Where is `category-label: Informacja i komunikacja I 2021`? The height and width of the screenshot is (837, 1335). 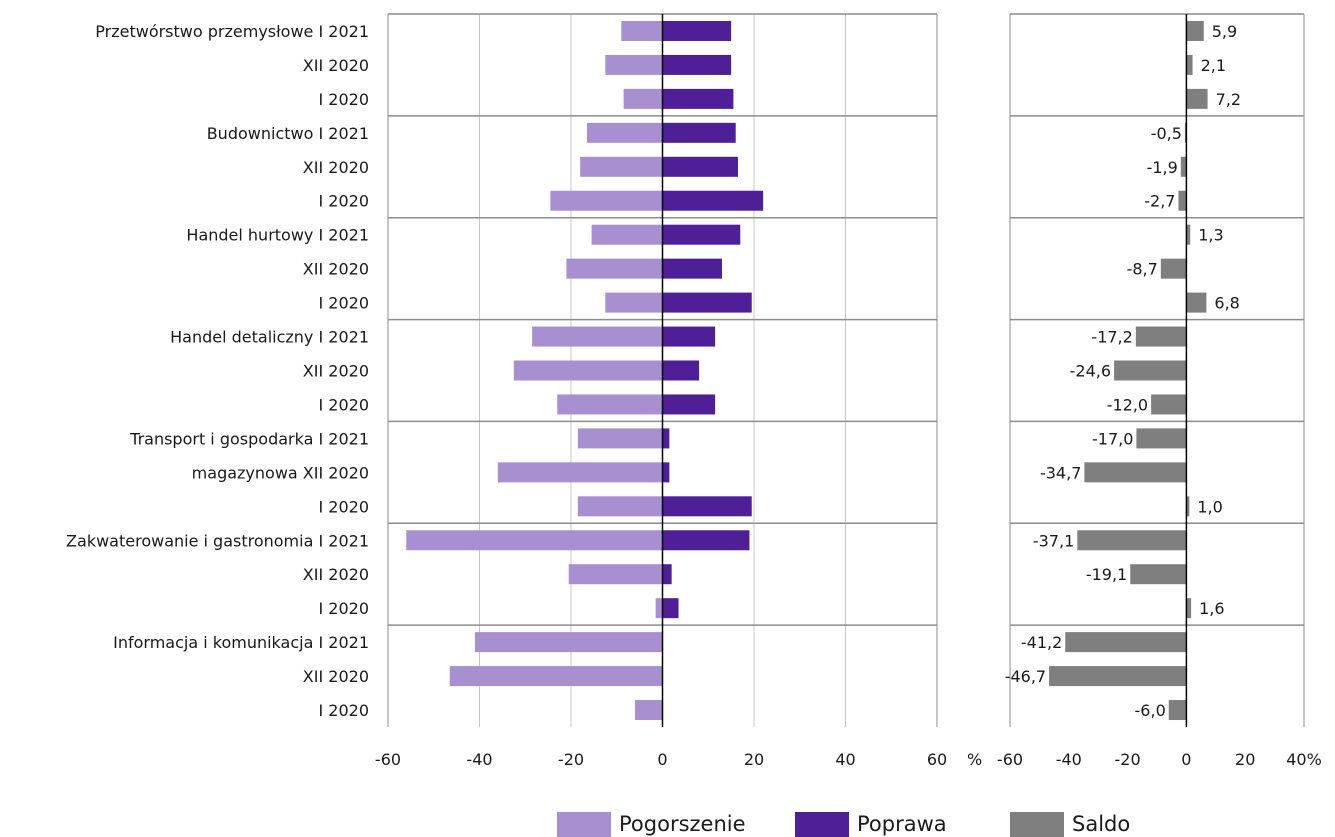
category-label: Informacja i komunikacja I 2021 is located at coordinates (241, 642).